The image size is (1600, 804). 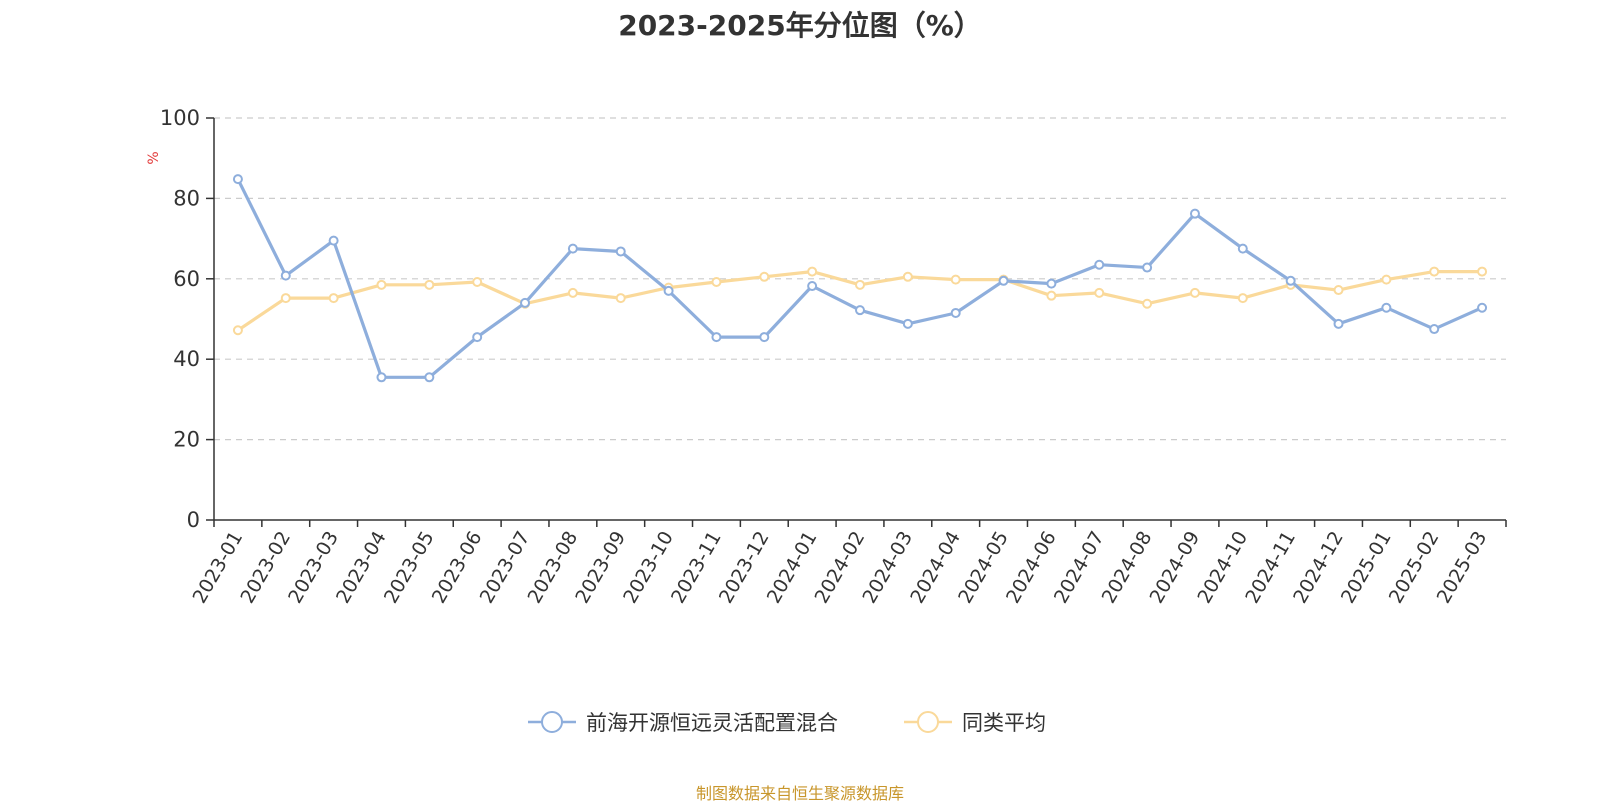 I want to click on y-tick-label: 80, so click(x=186, y=198).